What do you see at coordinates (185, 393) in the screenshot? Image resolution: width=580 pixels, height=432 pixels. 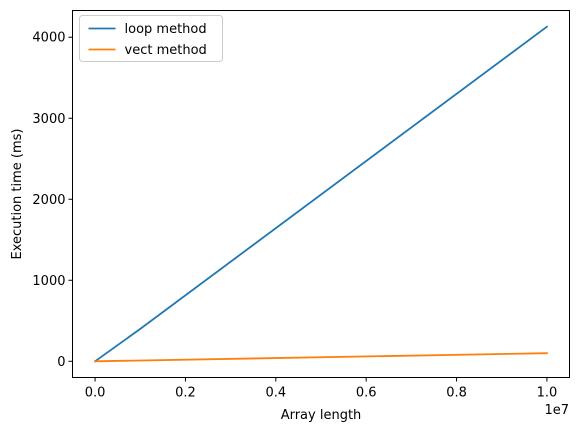 I see `x-tick-label: 0.2` at bounding box center [185, 393].